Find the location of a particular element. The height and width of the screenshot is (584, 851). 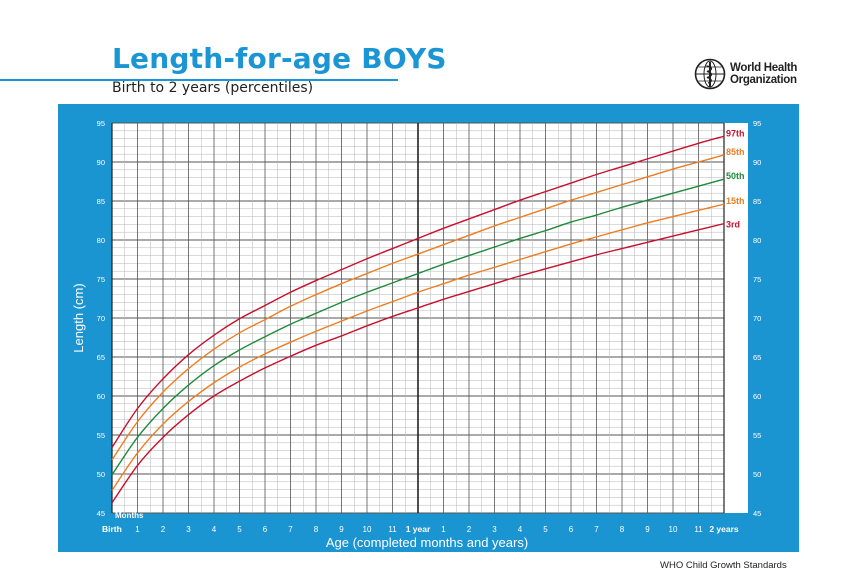

y-tick-label-left: 65 is located at coordinates (101, 357).